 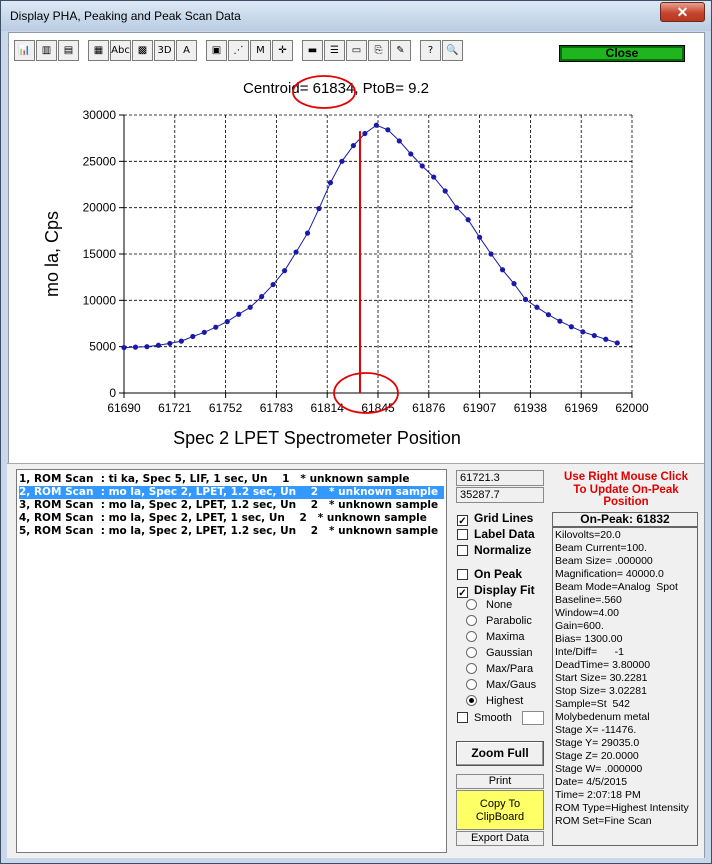 I want to click on param-line: Stage X= -11476., so click(x=596, y=730).